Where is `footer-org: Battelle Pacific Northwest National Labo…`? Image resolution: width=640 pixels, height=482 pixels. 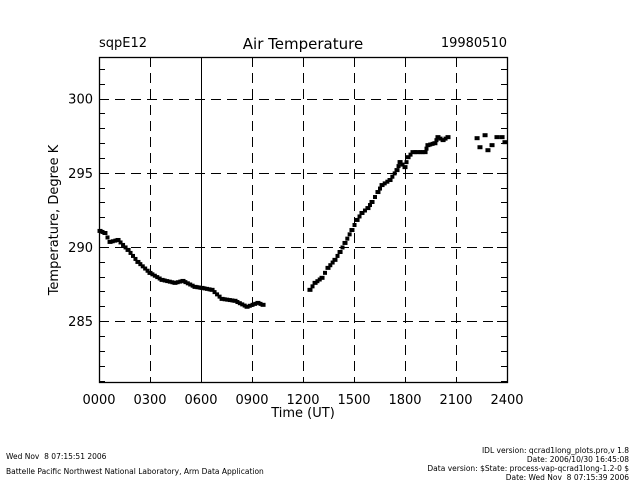 footer-org: Battelle Pacific Northwest National Labo… is located at coordinates (135, 471).